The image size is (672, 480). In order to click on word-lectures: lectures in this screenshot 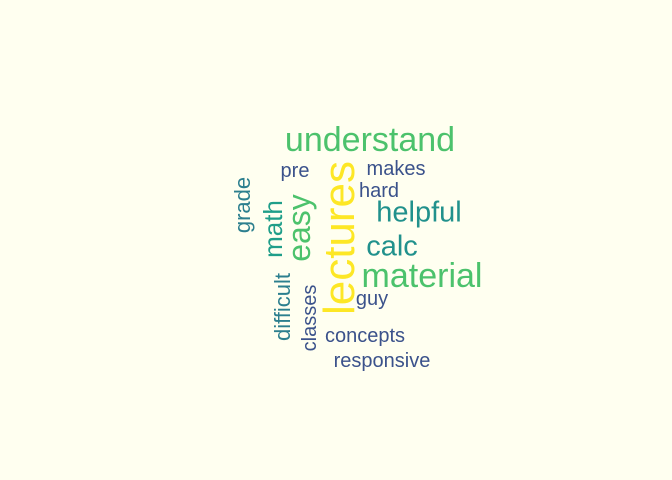, I will do `click(339, 238)`.